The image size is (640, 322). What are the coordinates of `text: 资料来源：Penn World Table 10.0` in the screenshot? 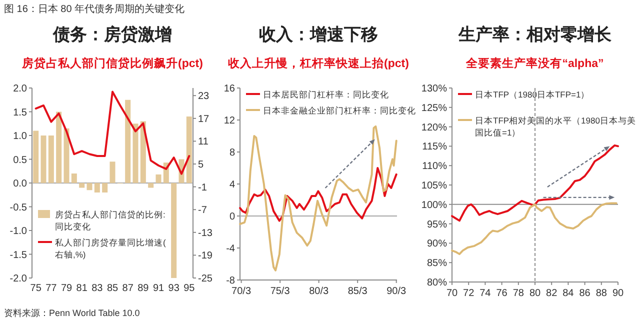 It's located at (72, 313).